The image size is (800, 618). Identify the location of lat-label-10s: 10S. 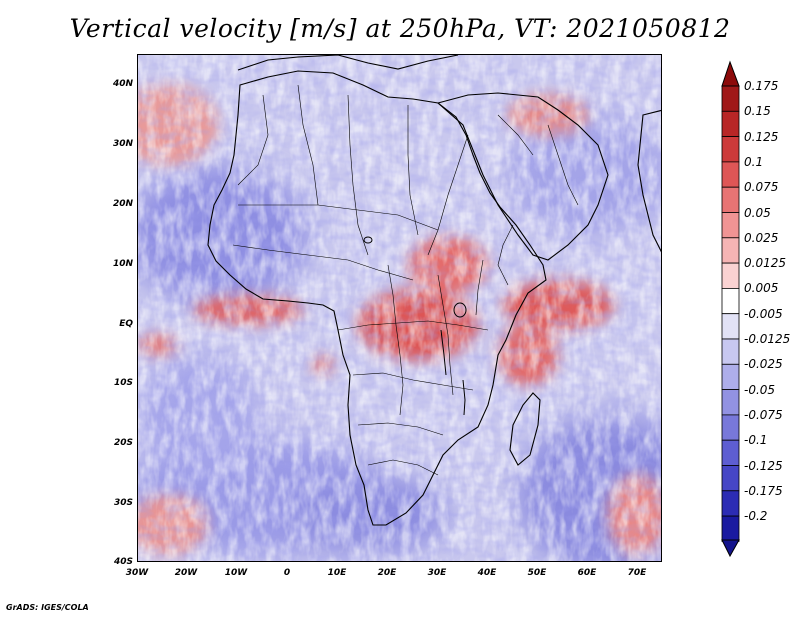
(123, 383).